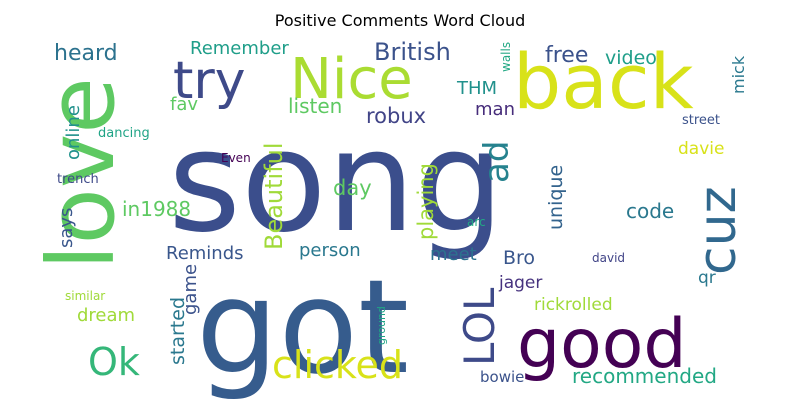 Image resolution: width=800 pixels, height=400 pixels. I want to click on word-code: code, so click(650, 211).